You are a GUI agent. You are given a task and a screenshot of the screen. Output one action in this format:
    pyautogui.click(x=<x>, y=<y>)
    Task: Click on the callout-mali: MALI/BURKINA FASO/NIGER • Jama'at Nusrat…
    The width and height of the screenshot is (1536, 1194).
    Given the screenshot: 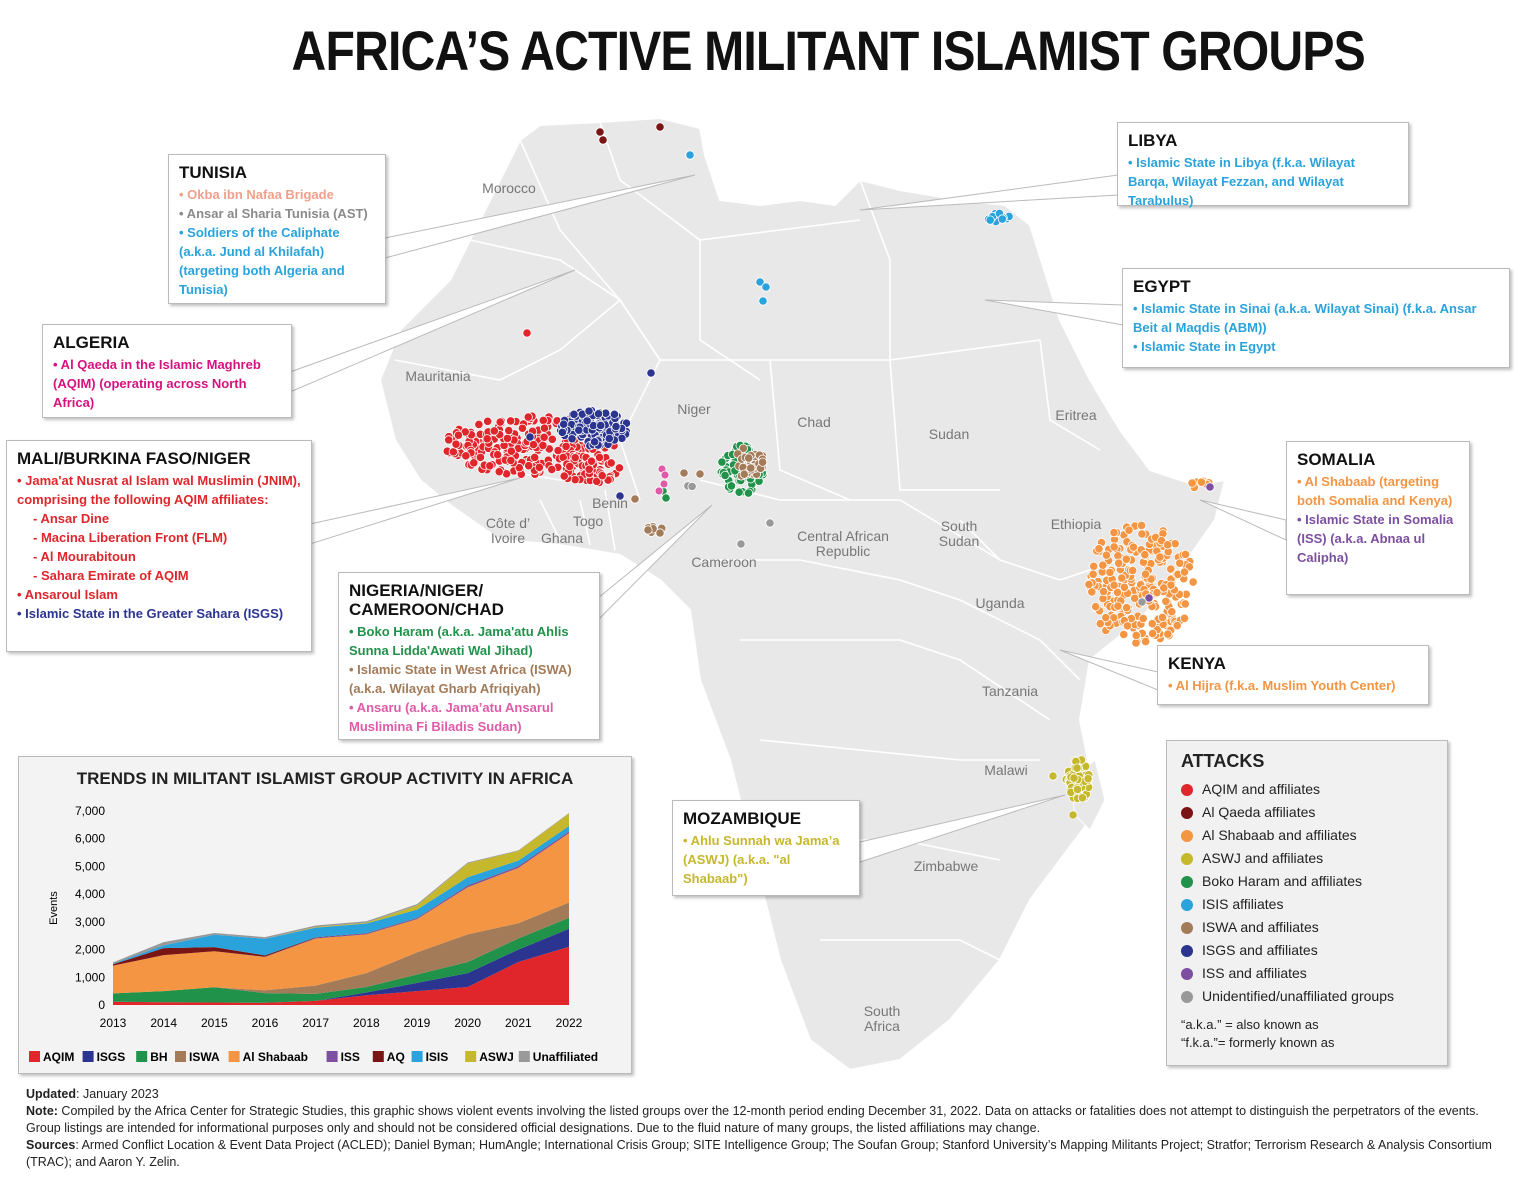 What is the action you would take?
    pyautogui.click(x=159, y=546)
    